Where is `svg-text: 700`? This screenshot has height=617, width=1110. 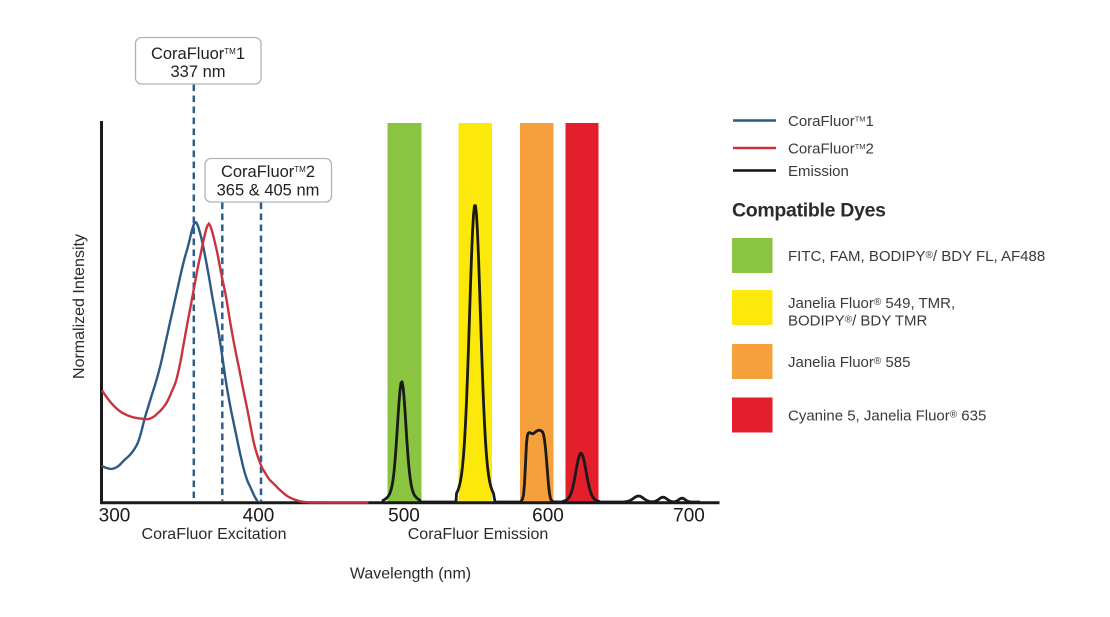 svg-text: 700 is located at coordinates (689, 516).